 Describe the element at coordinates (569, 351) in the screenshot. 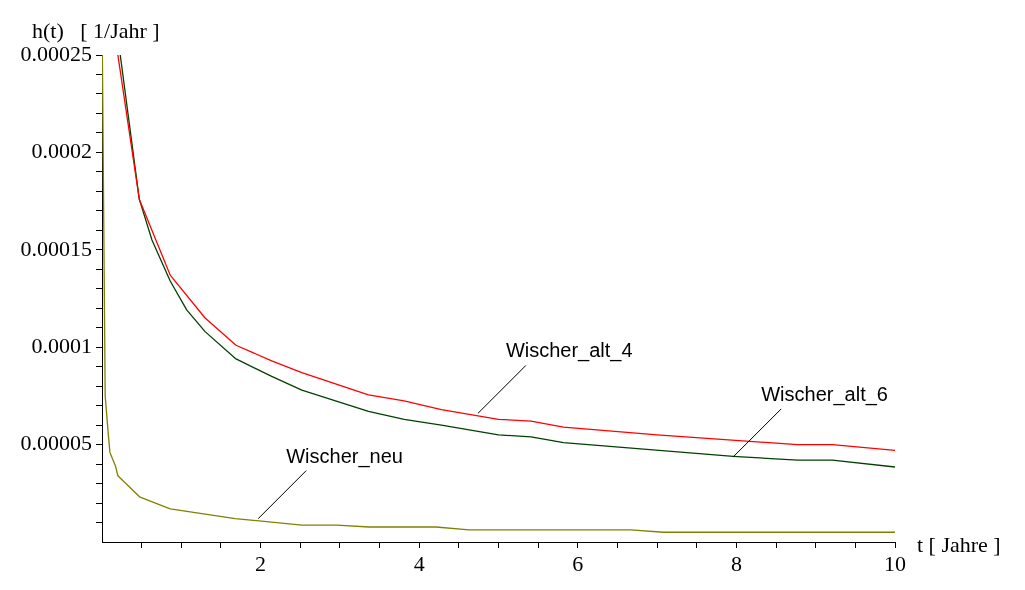

I see `annotation: Wischer_alt_4` at that location.